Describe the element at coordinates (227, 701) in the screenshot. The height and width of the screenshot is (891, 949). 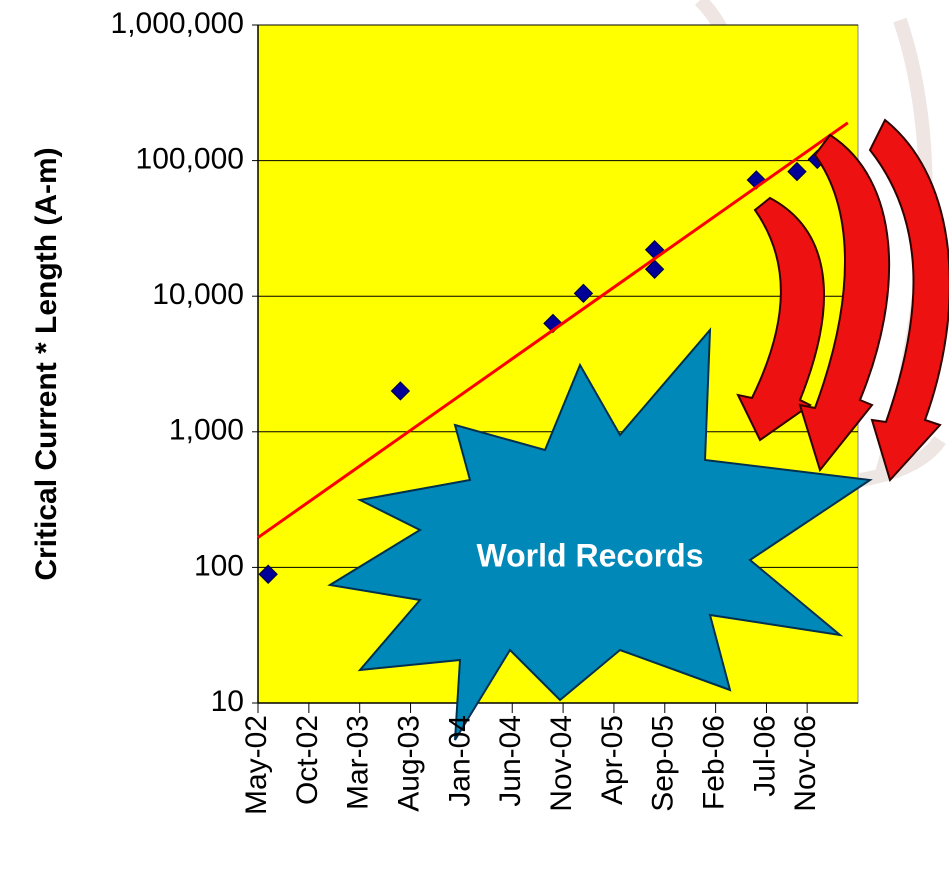
I see `y-tick-label: 10` at that location.